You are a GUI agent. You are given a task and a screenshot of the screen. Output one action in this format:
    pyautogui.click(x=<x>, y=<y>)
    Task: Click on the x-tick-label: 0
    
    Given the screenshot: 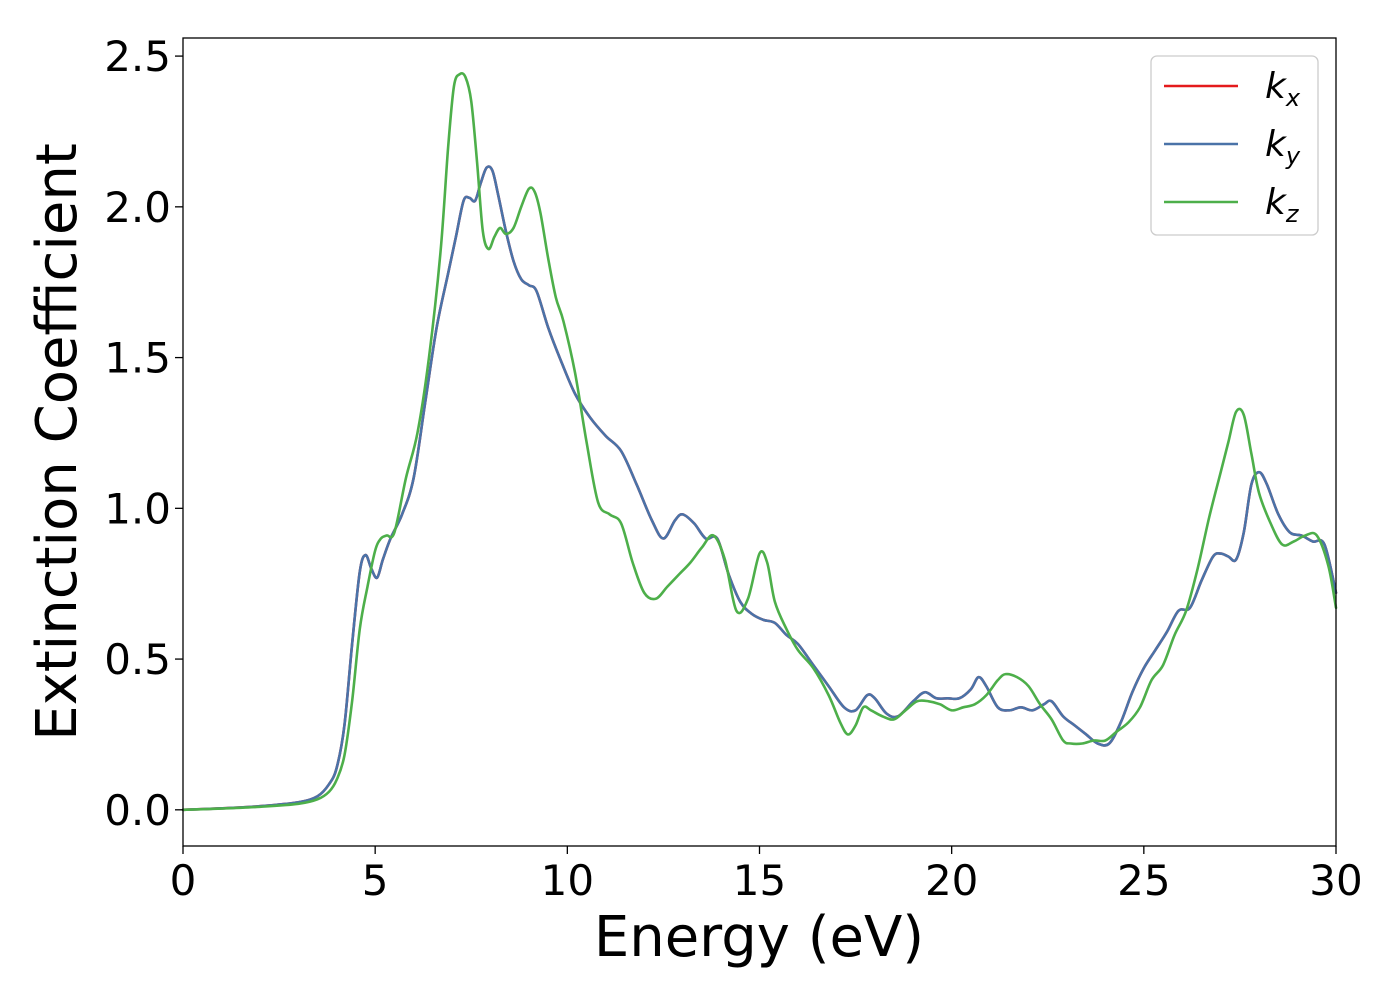 What is the action you would take?
    pyautogui.click(x=183, y=880)
    